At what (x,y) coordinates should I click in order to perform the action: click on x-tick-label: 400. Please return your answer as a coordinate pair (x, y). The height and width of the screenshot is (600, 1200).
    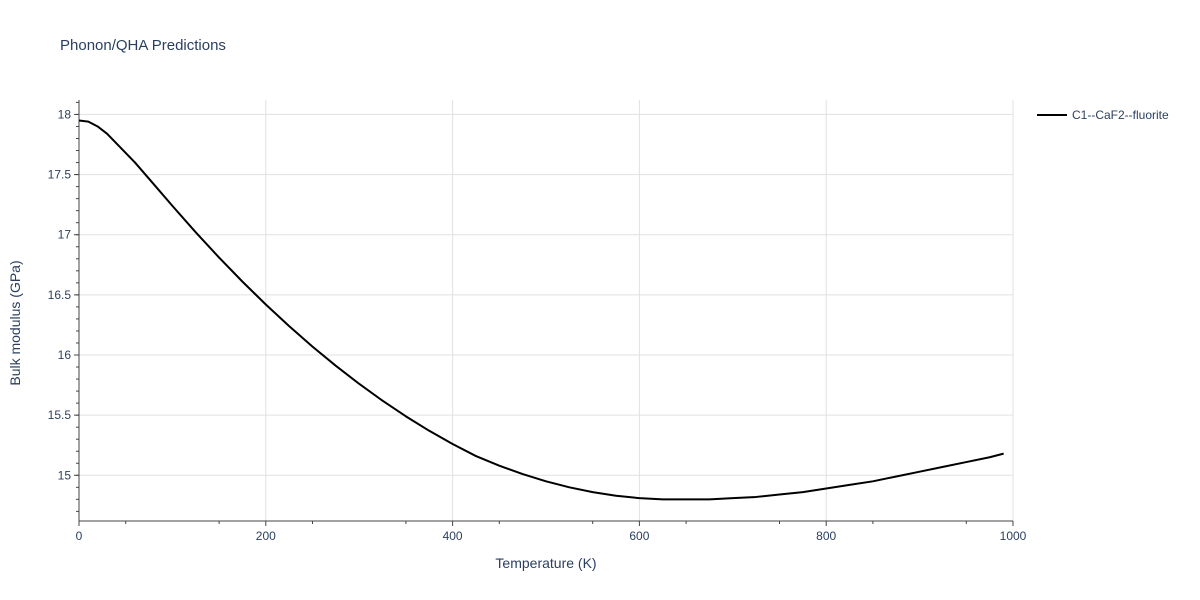
    Looking at the image, I should click on (453, 536).